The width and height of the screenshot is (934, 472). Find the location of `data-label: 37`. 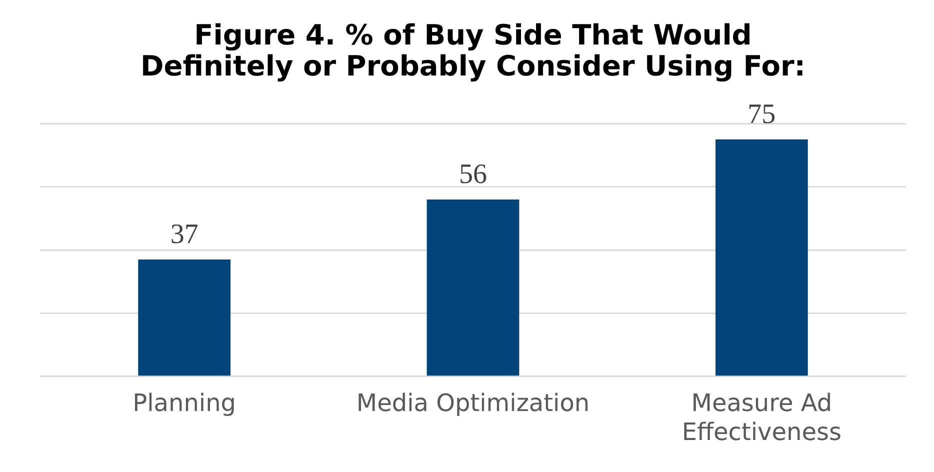

data-label: 37 is located at coordinates (184, 234).